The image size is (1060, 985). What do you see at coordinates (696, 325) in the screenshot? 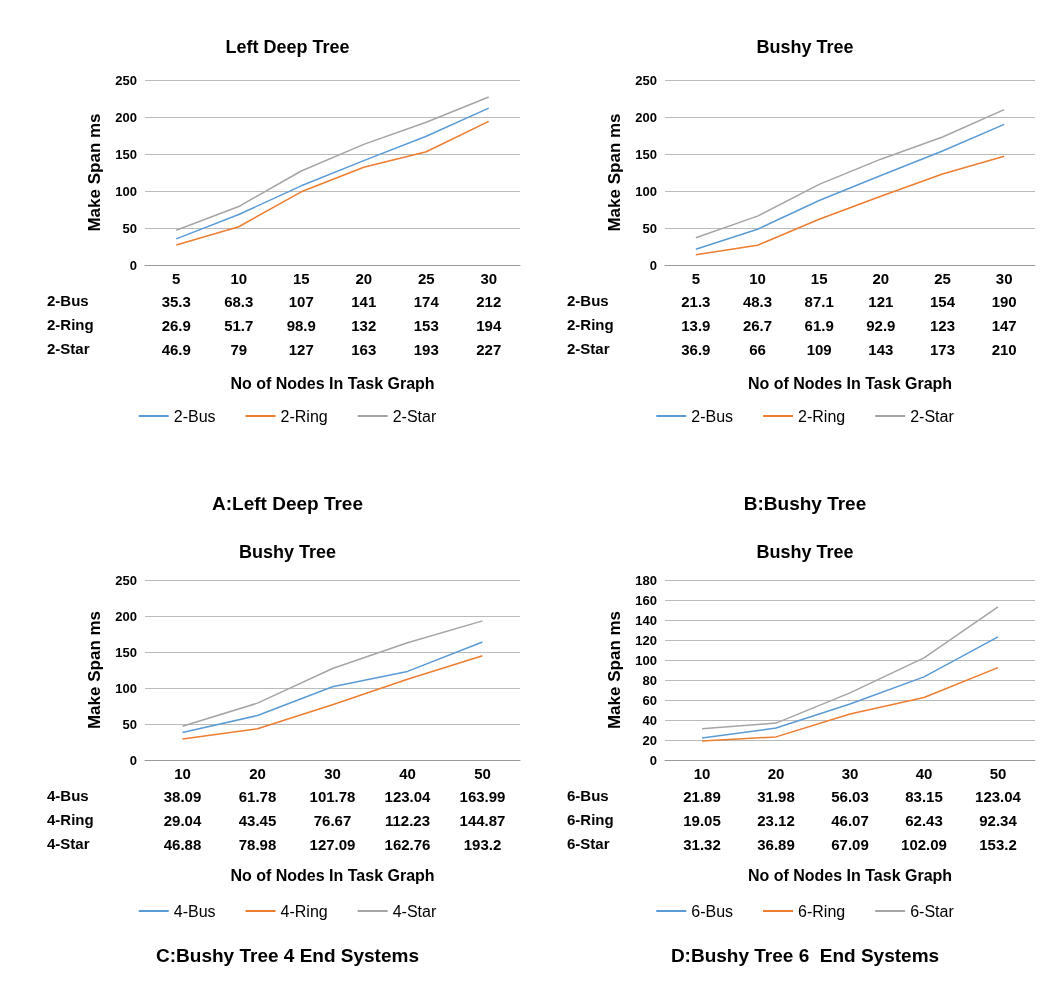
I see `data-label: 13.9` at bounding box center [696, 325].